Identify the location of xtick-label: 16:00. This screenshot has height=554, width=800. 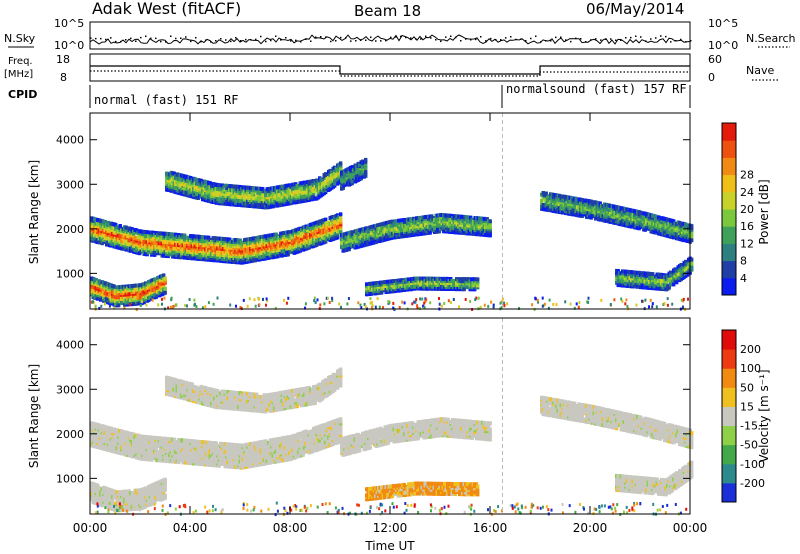
(490, 528).